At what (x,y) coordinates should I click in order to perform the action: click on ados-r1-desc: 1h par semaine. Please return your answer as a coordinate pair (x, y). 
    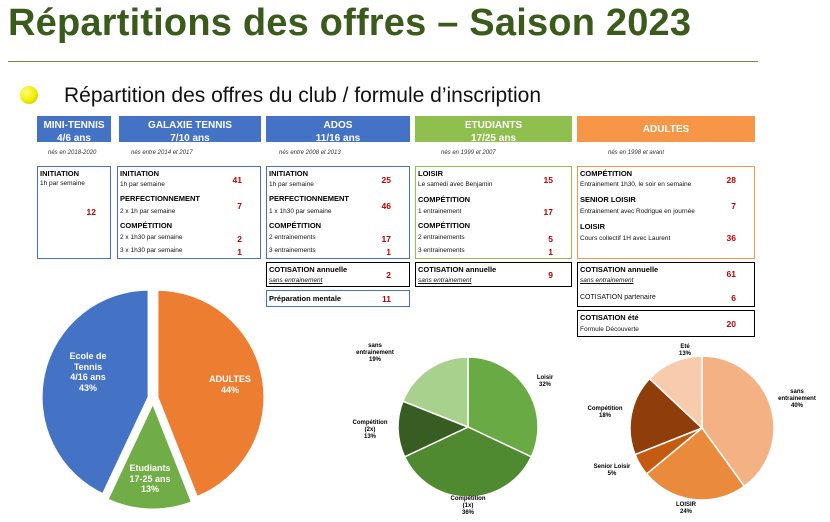
    Looking at the image, I should click on (291, 184).